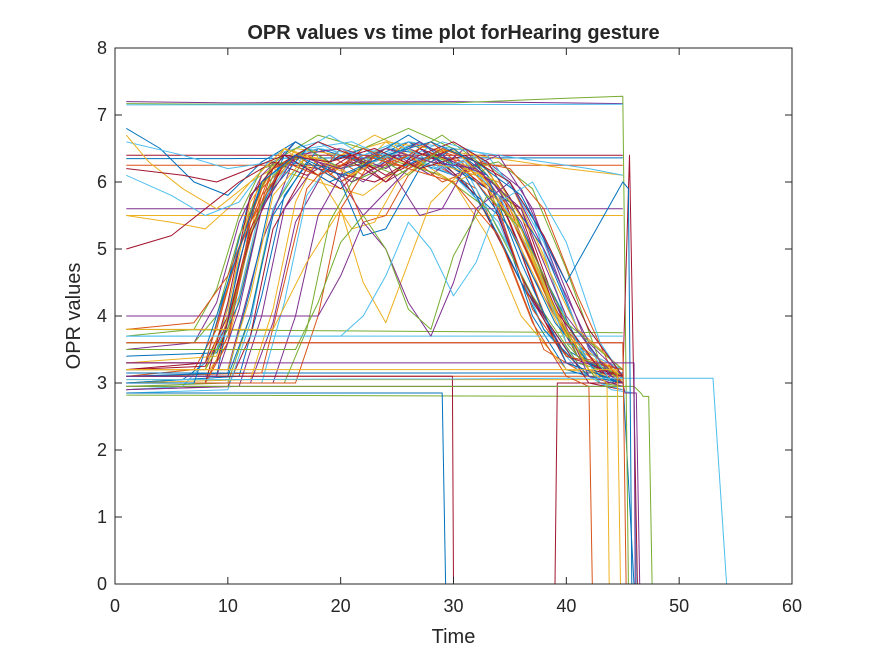  Describe the element at coordinates (102, 517) in the screenshot. I see `y-tick-label: 1` at that location.